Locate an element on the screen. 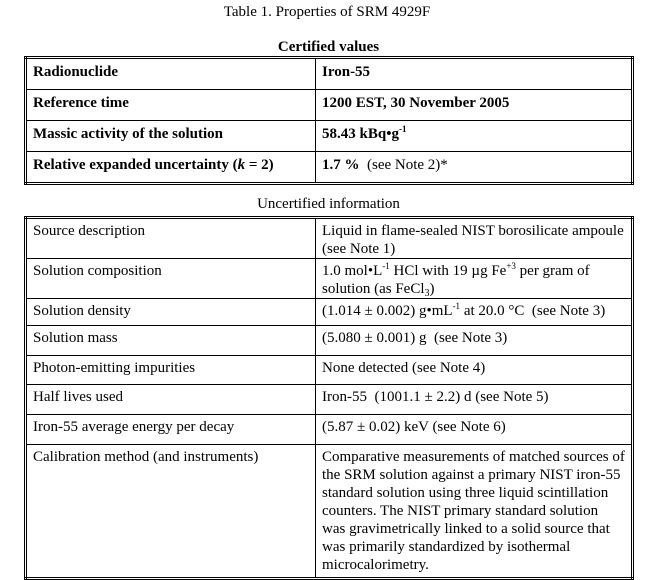 The height and width of the screenshot is (580, 654). row-value: 1.7 % (see Note 2)* is located at coordinates (474, 167).